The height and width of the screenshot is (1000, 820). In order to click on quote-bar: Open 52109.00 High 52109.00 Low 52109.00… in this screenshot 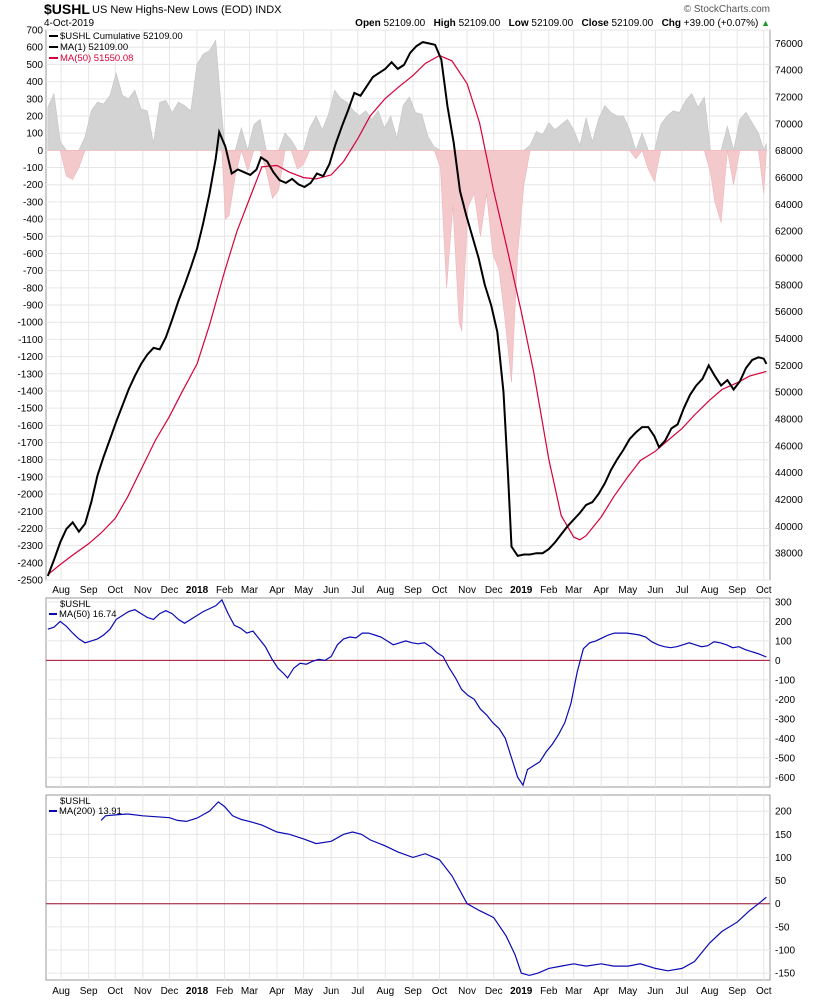, I will do `click(562, 23)`.